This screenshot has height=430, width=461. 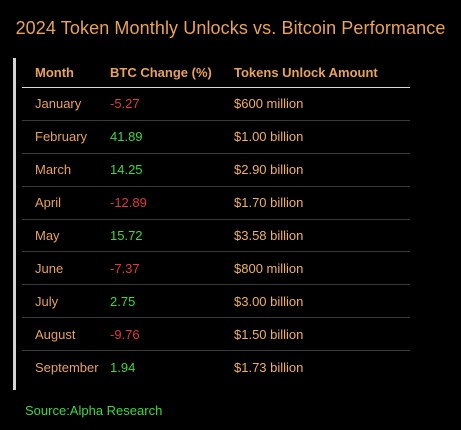 I want to click on cell-unlock-amount: $2.90 billion, so click(x=269, y=170).